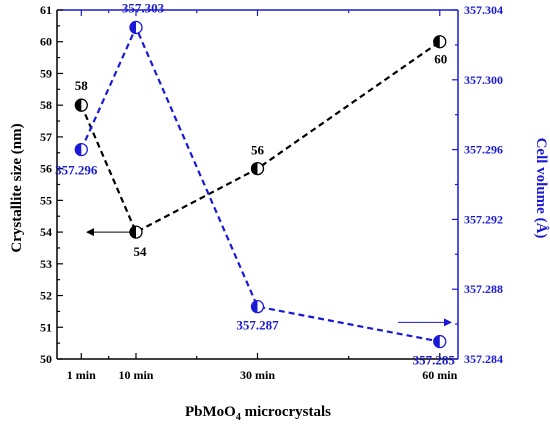 The image size is (550, 425). Describe the element at coordinates (46, 296) in the screenshot. I see `y-left-tick-label: 52` at that location.